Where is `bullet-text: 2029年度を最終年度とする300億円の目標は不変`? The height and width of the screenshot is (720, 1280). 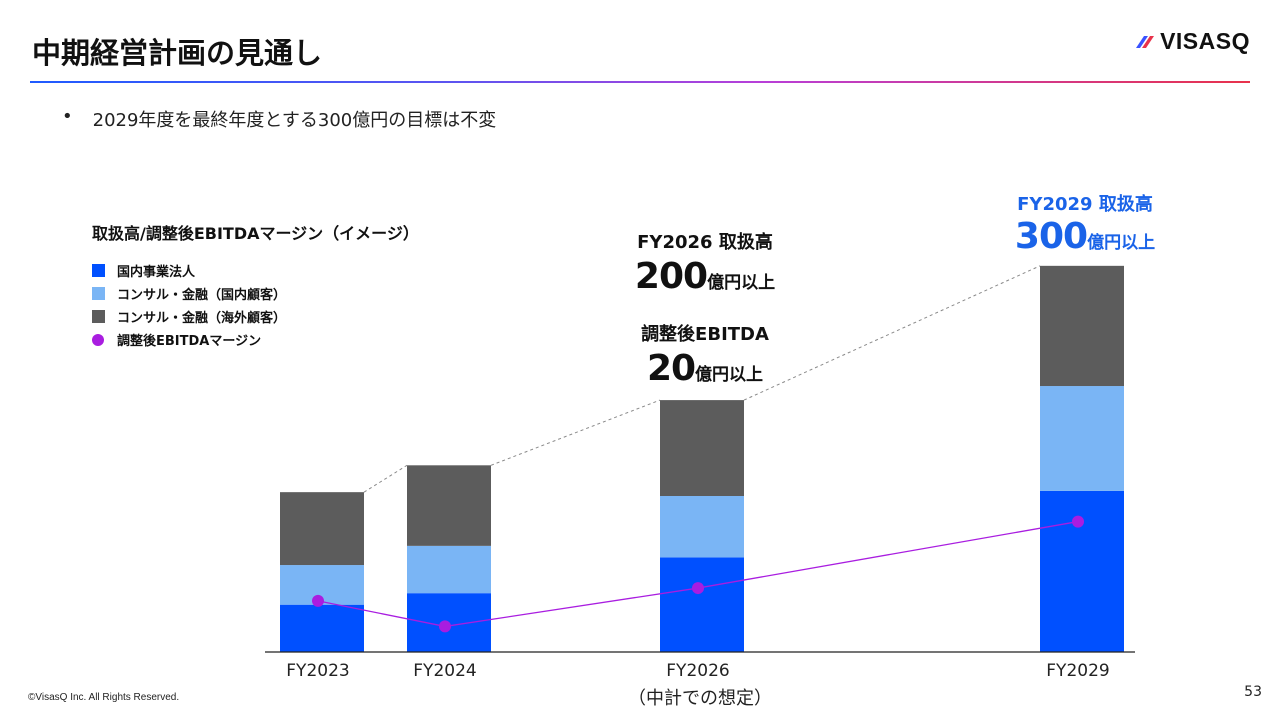
bullet-text: 2029年度を最終年度とする300億円の目標は不変 is located at coordinates (294, 120).